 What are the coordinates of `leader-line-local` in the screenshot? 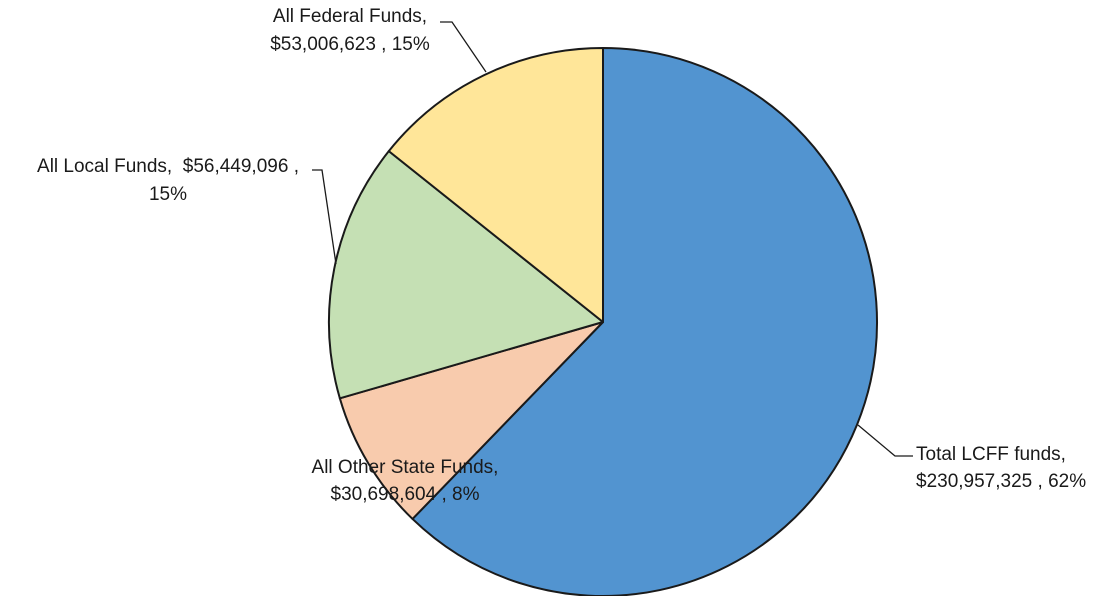 It's located at (324, 217).